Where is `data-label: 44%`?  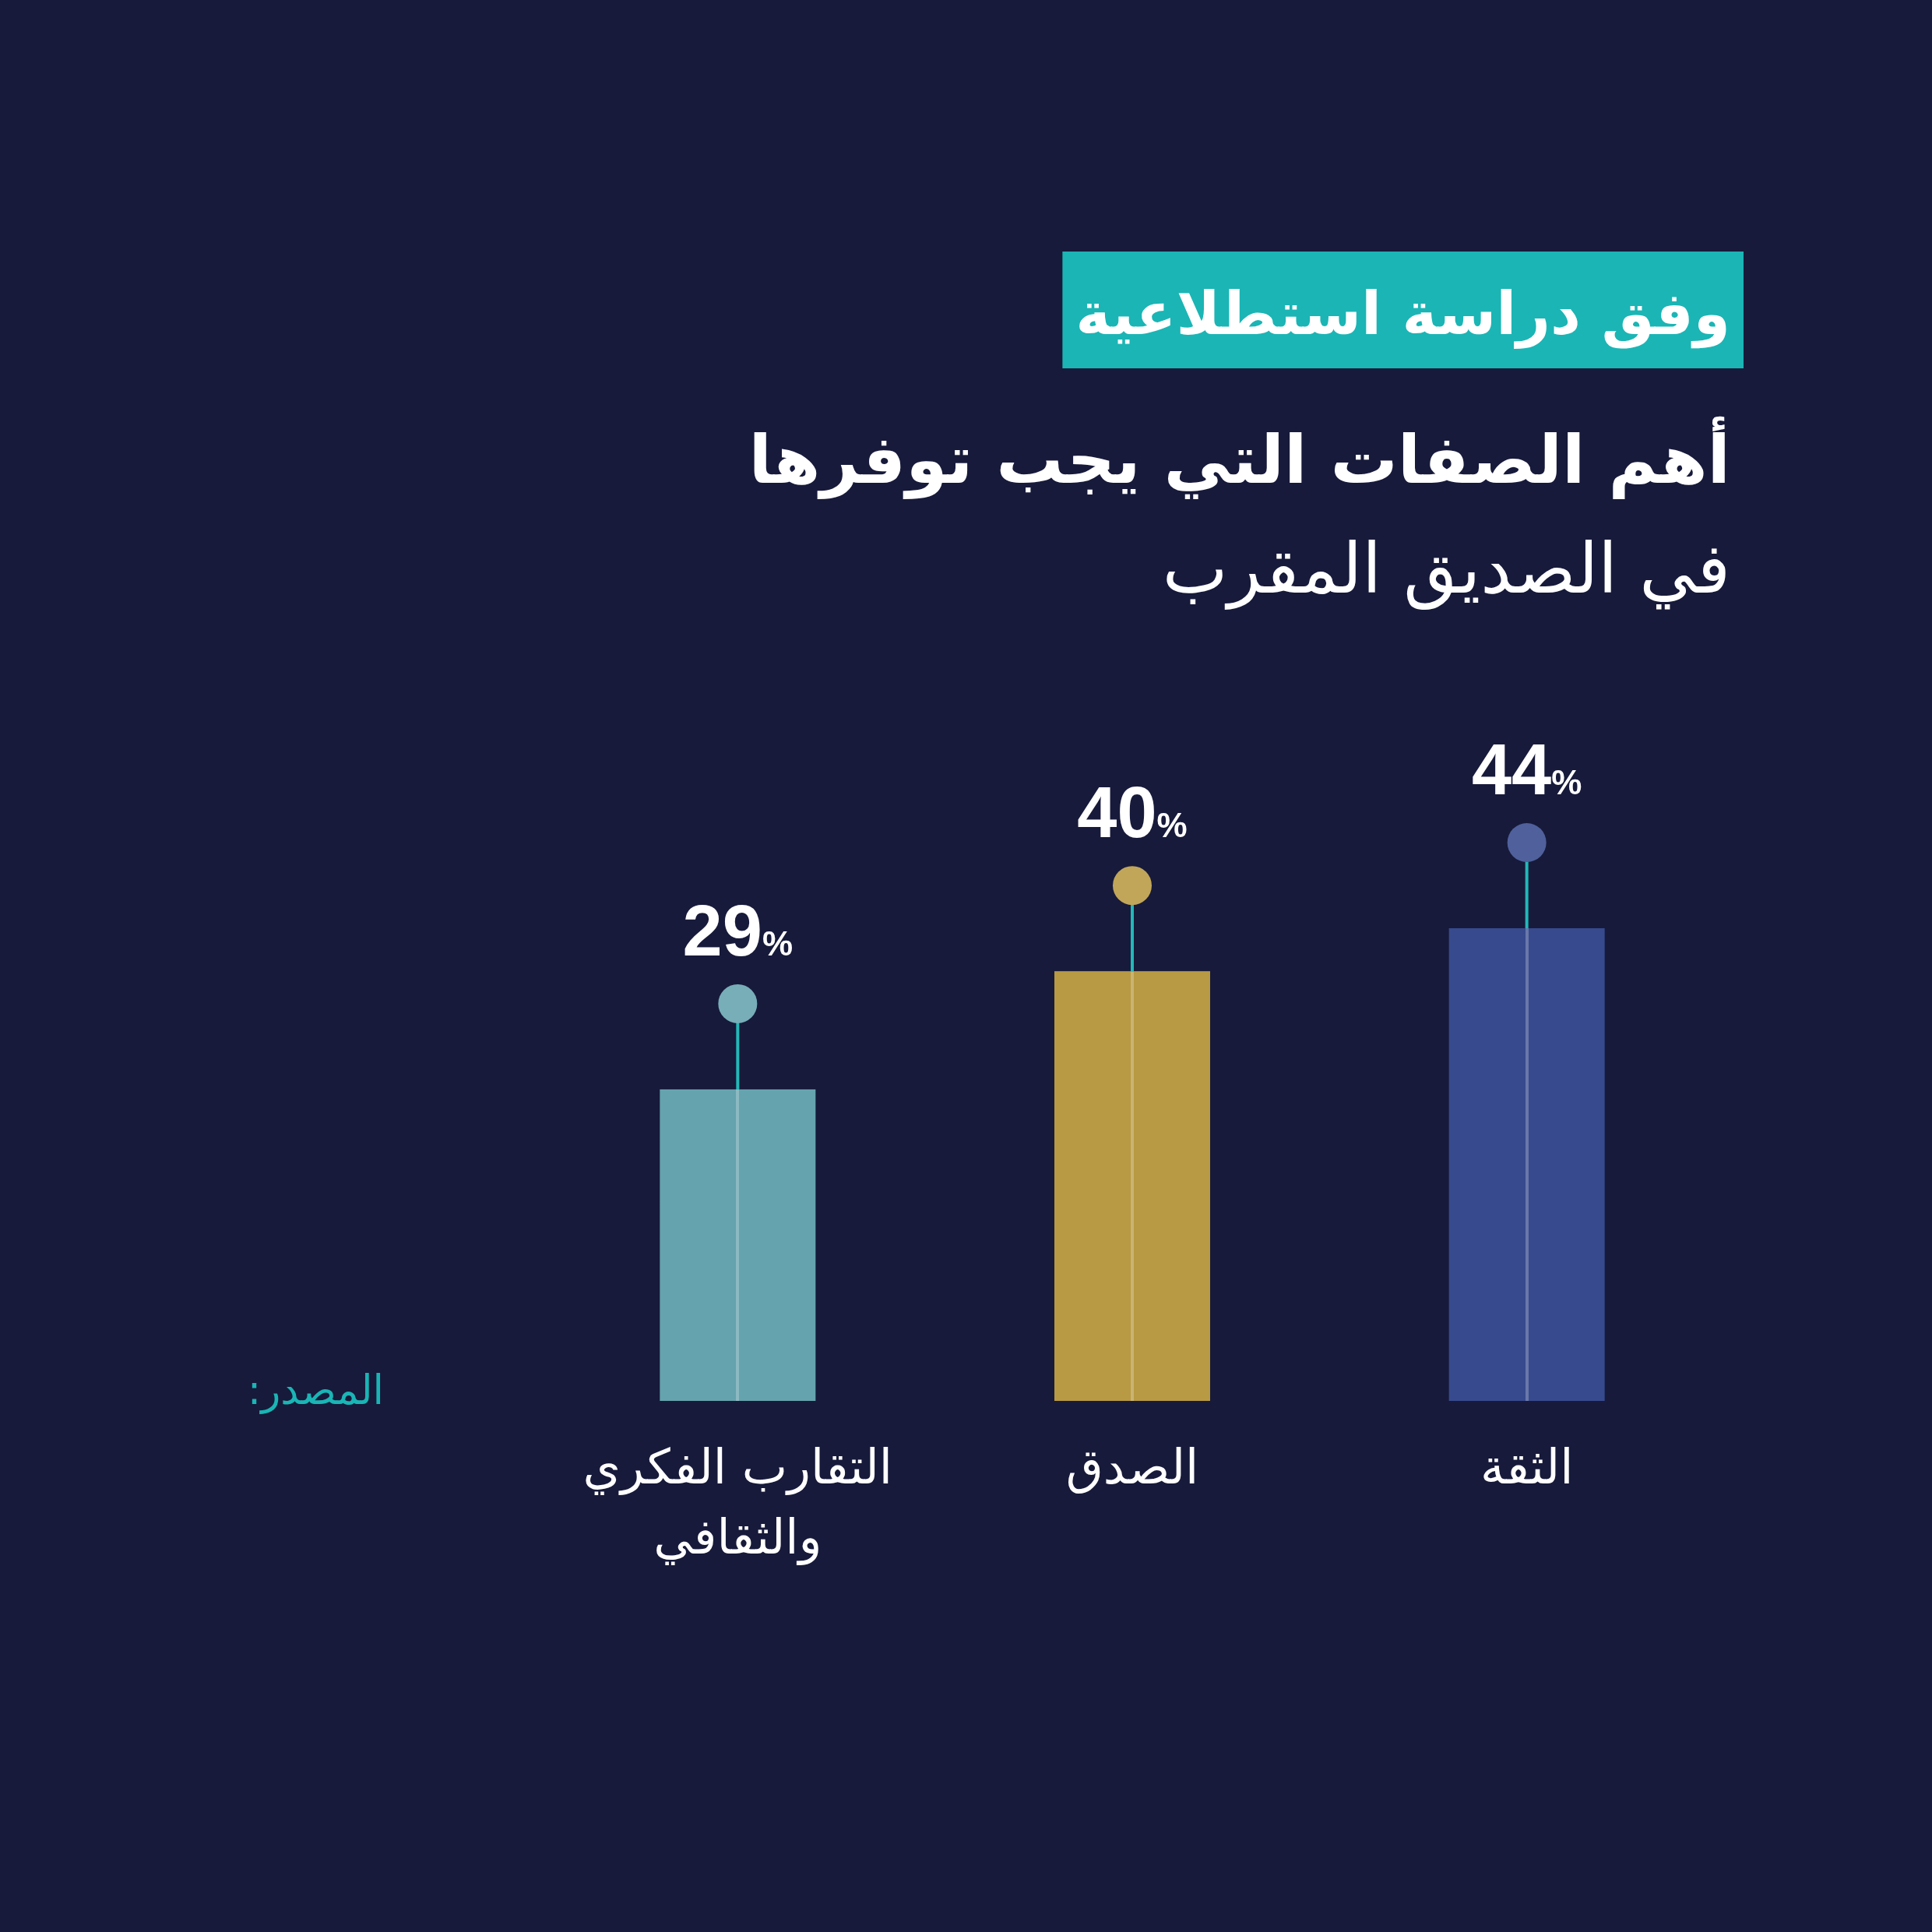
data-label: 44% is located at coordinates (1526, 769).